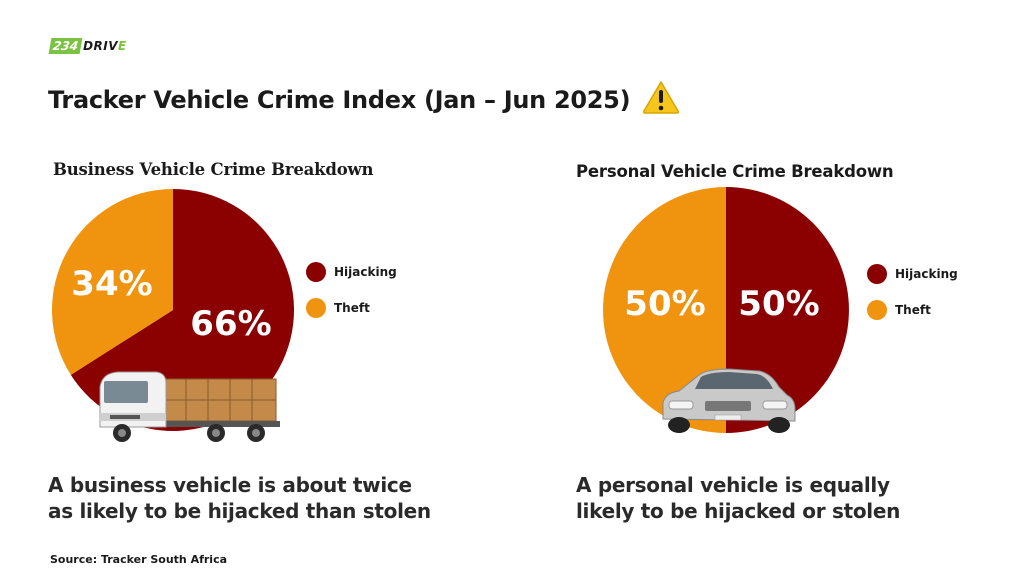 The image size is (1024, 576). I want to click on logo-number: 234, so click(65, 46).